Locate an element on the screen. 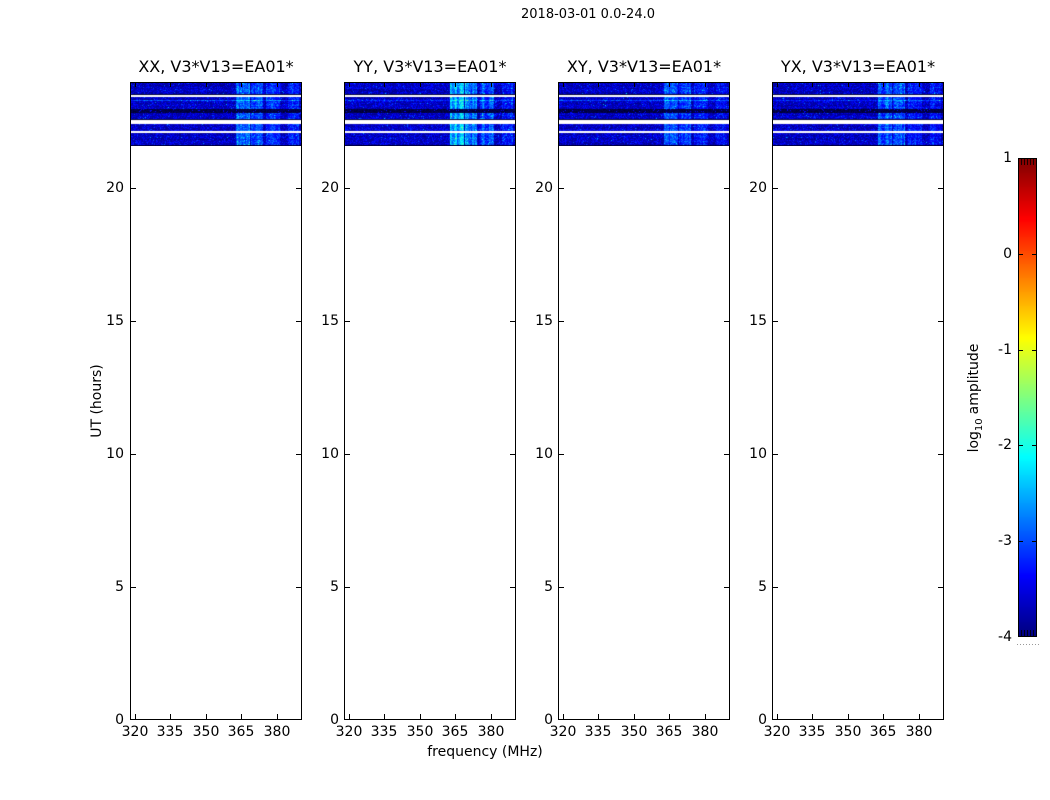 This screenshot has width=1050, height=800. colorbar-label-subscript: 10 is located at coordinates (979, 425).